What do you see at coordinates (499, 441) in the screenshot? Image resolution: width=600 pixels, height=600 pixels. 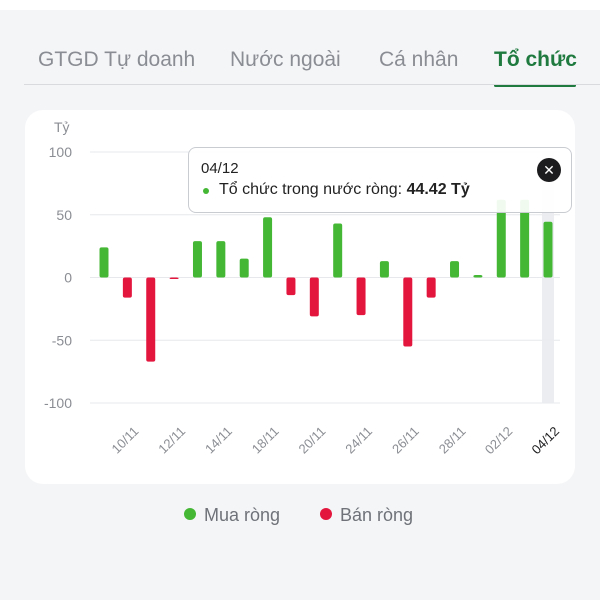 I see `x-tick-label: 02/12` at bounding box center [499, 441].